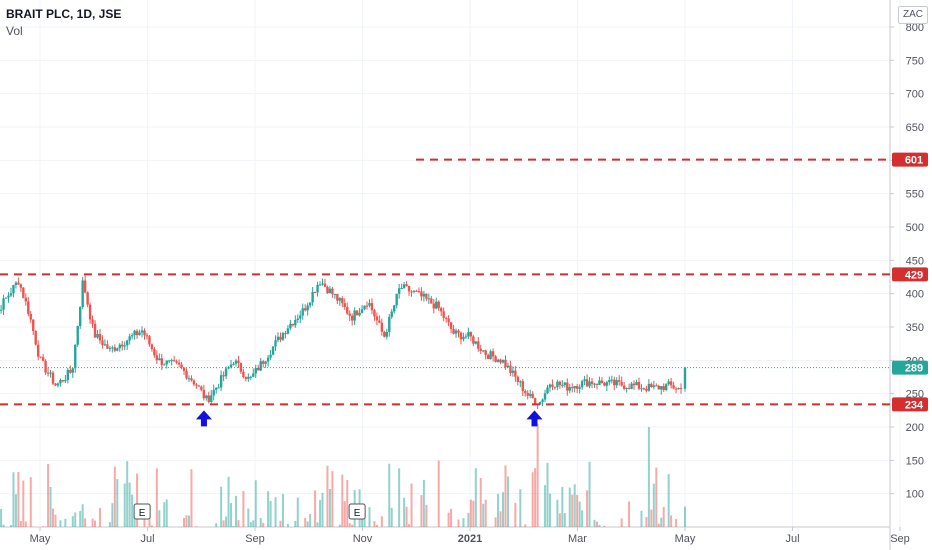 This screenshot has width=932, height=550. I want to click on y-tick-label: 800, so click(915, 28).